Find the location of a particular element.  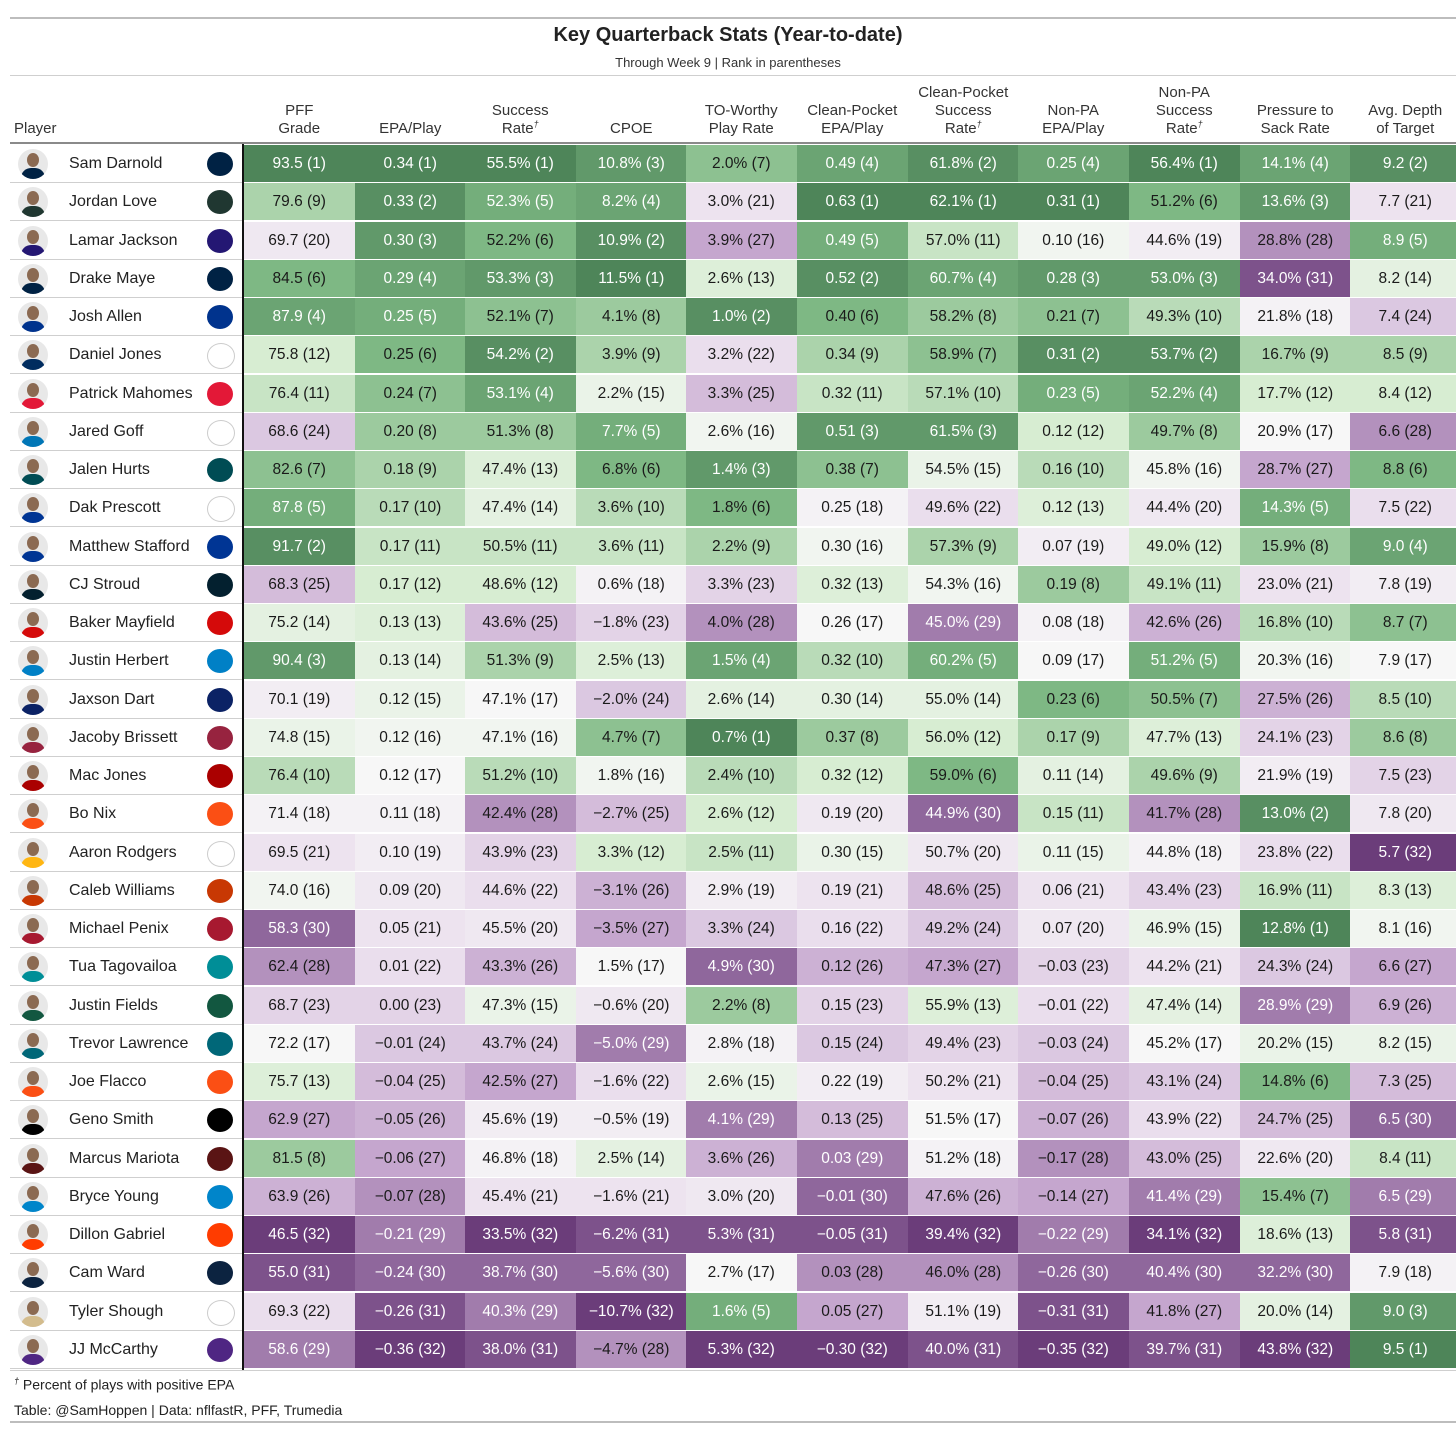

stat-cell-cpoe: −3.5% (27) is located at coordinates (631, 928).